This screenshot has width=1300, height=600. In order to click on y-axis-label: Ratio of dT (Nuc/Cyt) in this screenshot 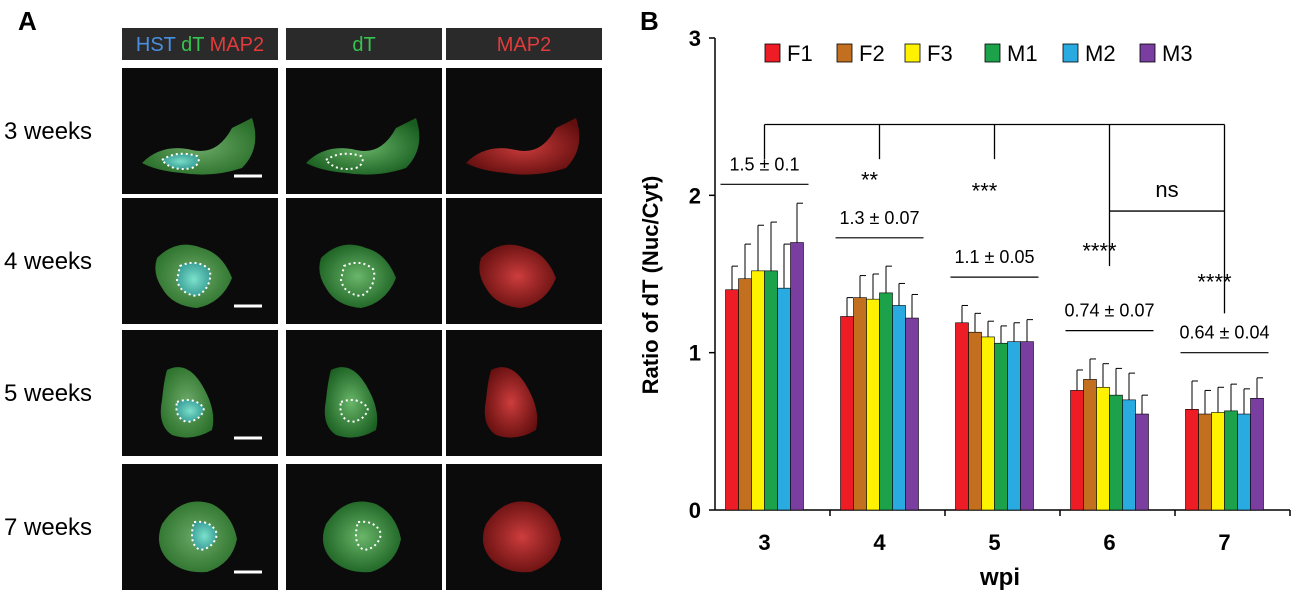, I will do `click(650, 285)`.